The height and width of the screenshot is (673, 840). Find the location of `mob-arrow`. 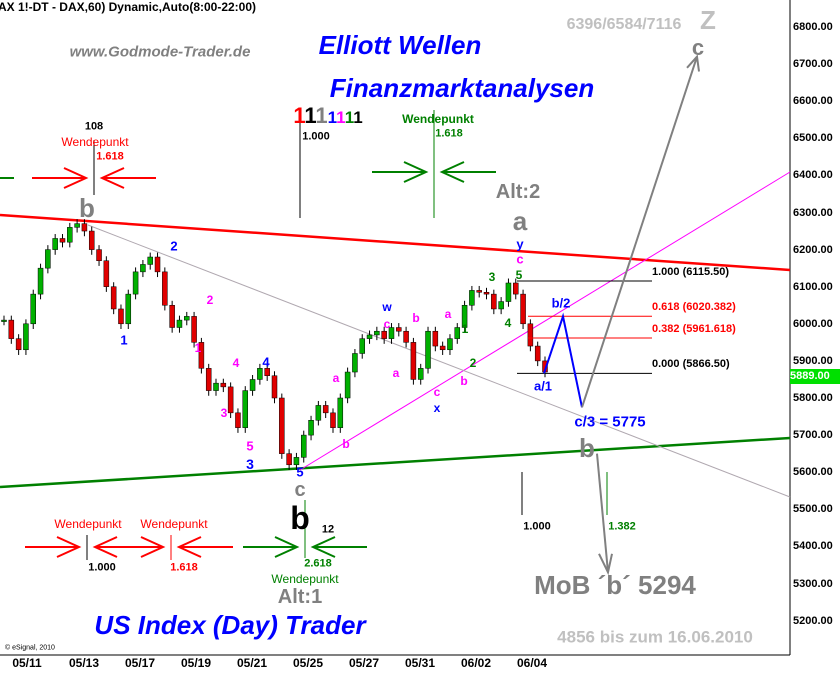

mob-arrow is located at coordinates (602, 513).